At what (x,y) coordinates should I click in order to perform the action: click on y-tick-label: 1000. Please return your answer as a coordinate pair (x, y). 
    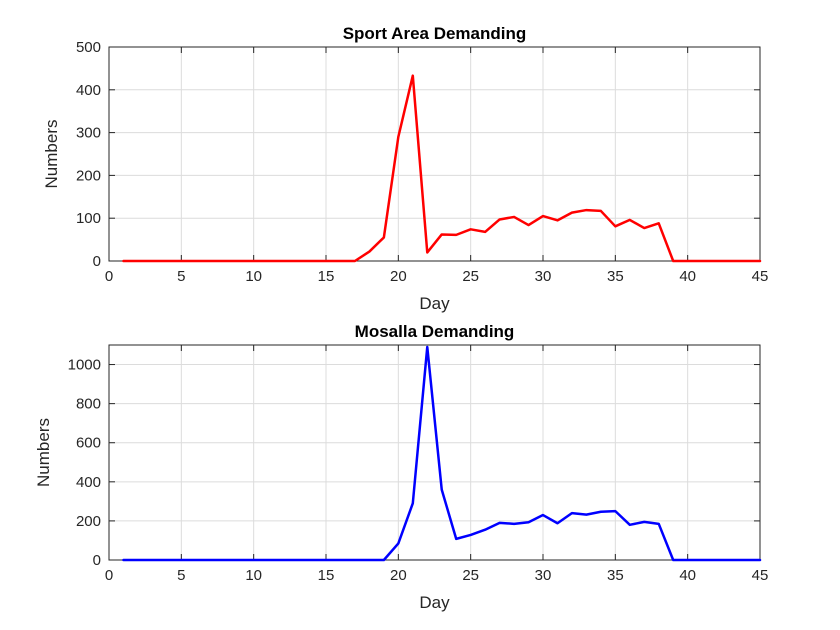
    Looking at the image, I should click on (84, 365).